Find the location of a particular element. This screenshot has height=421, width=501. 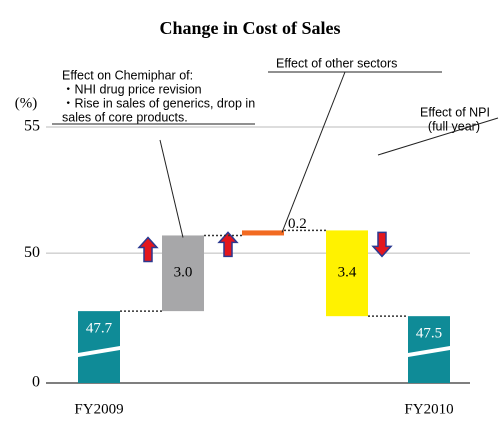

value-label: 47.5 is located at coordinates (429, 334).